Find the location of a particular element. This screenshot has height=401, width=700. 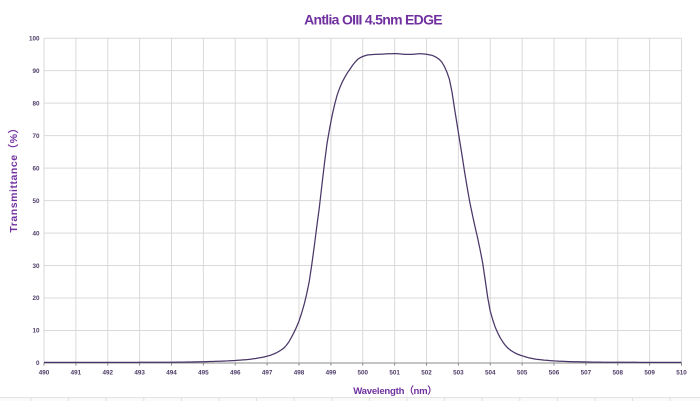

svg-text: 501 is located at coordinates (394, 373).